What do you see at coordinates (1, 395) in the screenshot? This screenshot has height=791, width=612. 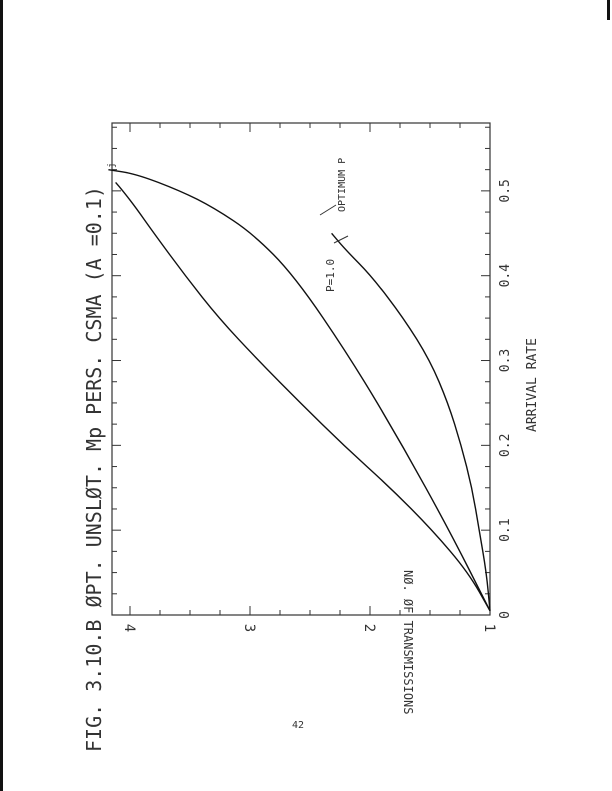 I see `scan-edge-left` at bounding box center [1, 395].